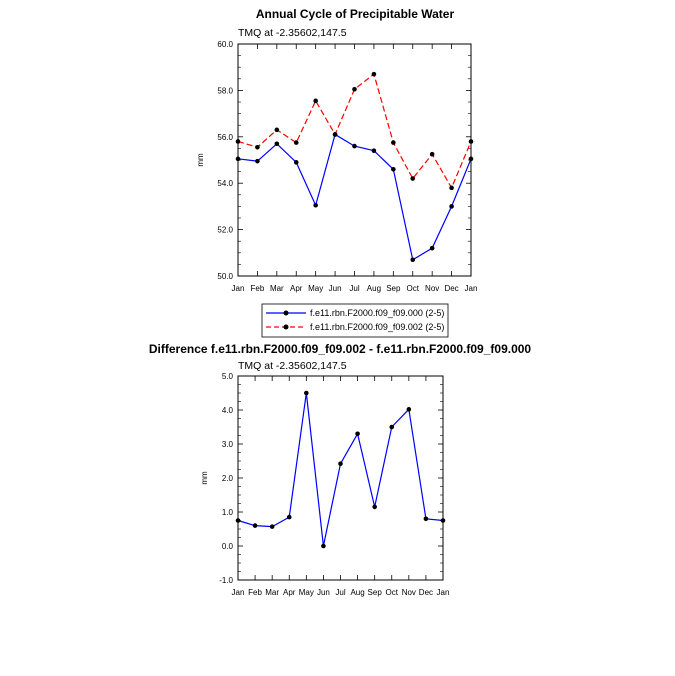  What do you see at coordinates (228, 410) in the screenshot?
I see `chart2-ytick-label: 4.0` at bounding box center [228, 410].